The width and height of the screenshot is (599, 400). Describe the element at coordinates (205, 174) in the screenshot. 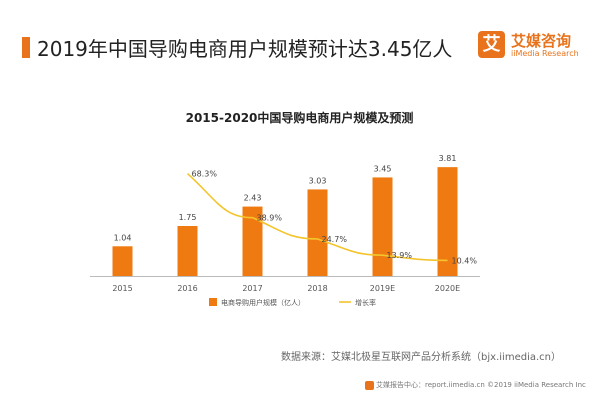

I see `growth-rate-label: 68.3%` at that location.